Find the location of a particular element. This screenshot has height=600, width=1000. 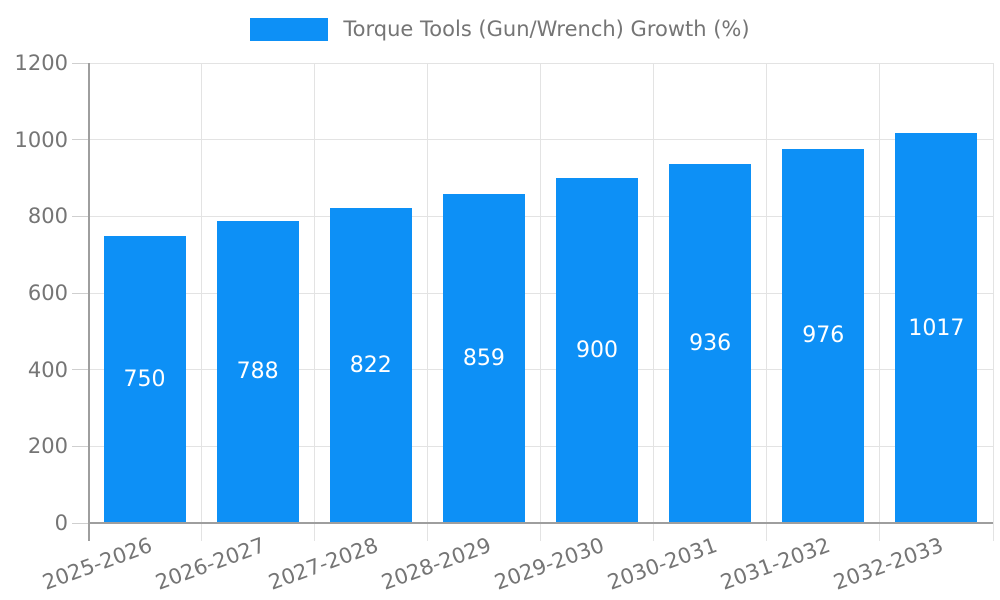

bar-value-label: 1017 is located at coordinates (936, 328).